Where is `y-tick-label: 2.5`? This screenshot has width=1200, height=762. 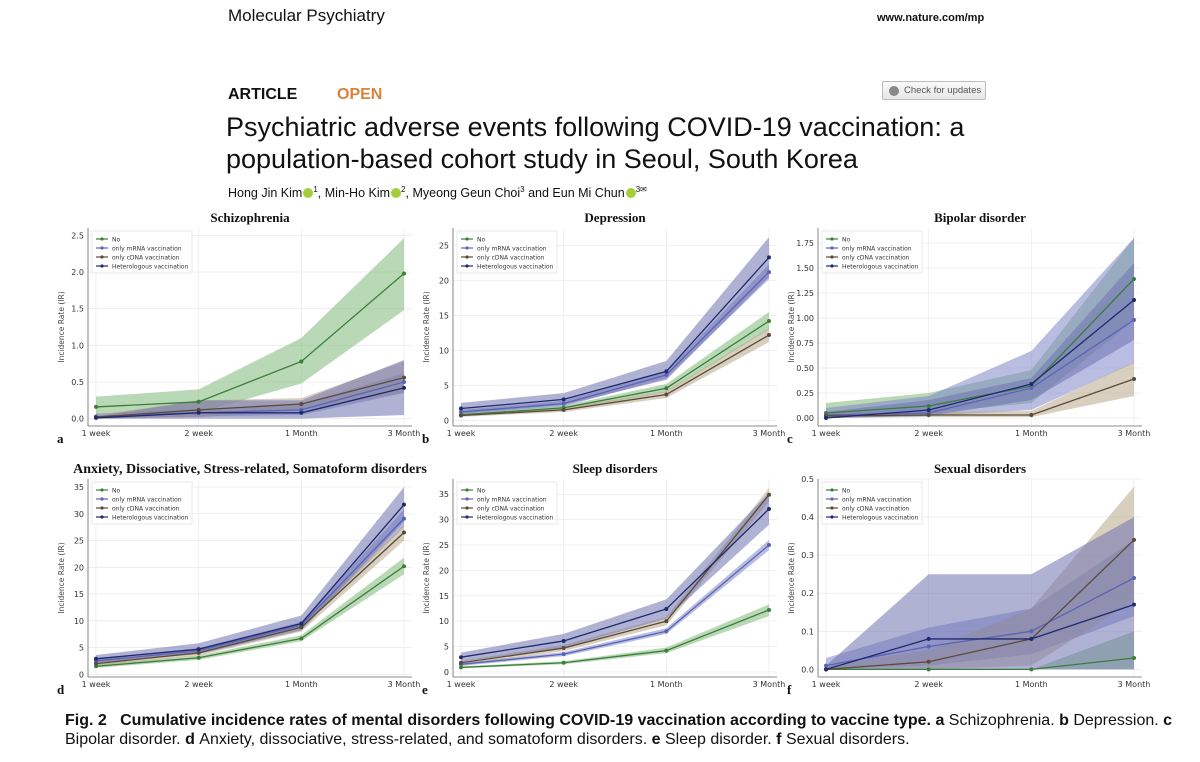 y-tick-label: 2.5 is located at coordinates (77, 235).